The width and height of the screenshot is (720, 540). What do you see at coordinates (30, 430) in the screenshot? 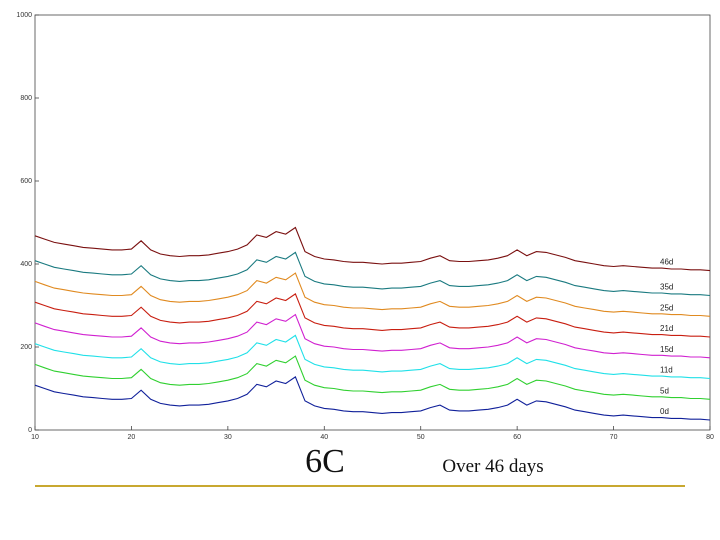
I see `y-tick-label: 0` at bounding box center [30, 430].